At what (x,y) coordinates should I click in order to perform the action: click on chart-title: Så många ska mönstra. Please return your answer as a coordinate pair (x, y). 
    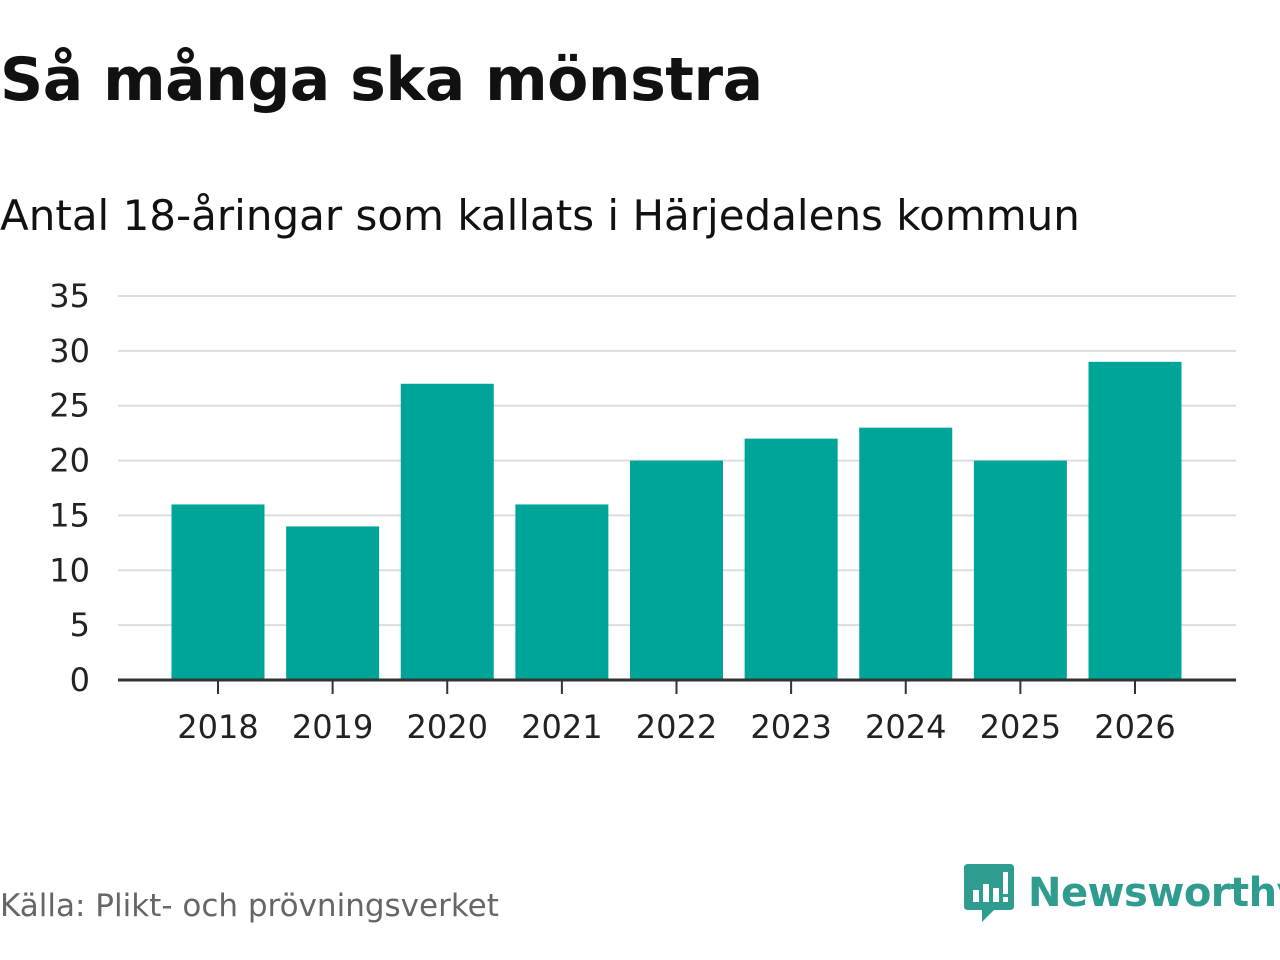
    Looking at the image, I should click on (381, 80).